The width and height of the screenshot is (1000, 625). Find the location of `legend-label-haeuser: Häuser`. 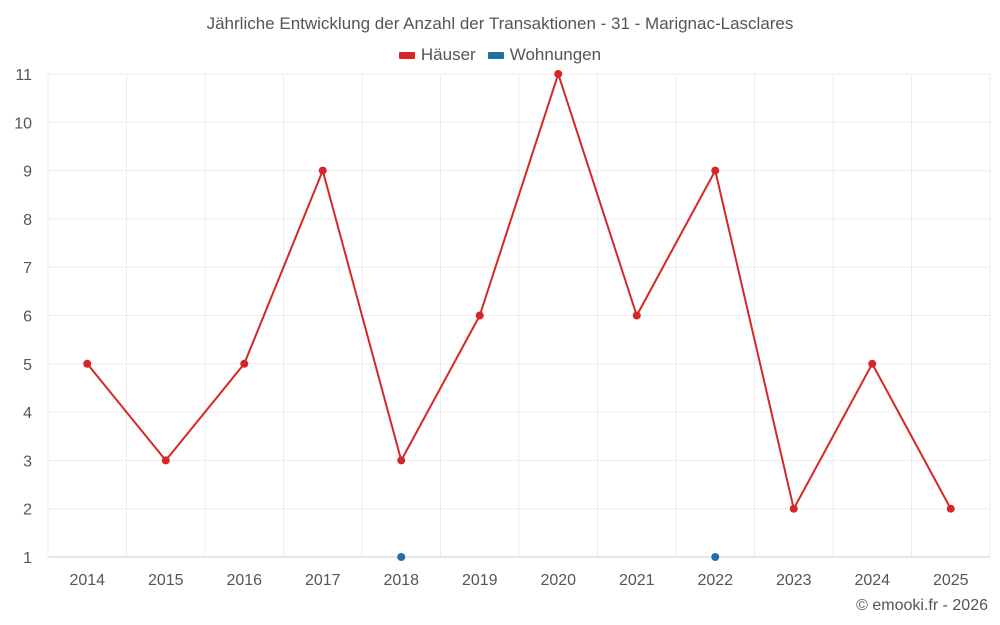

legend-label-haeuser: Häuser is located at coordinates (448, 54).